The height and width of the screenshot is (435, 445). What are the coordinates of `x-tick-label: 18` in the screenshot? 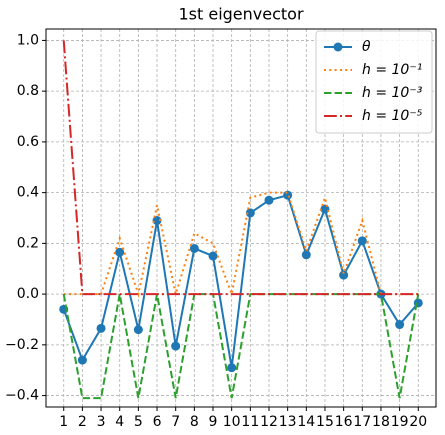 It's located at (381, 422).